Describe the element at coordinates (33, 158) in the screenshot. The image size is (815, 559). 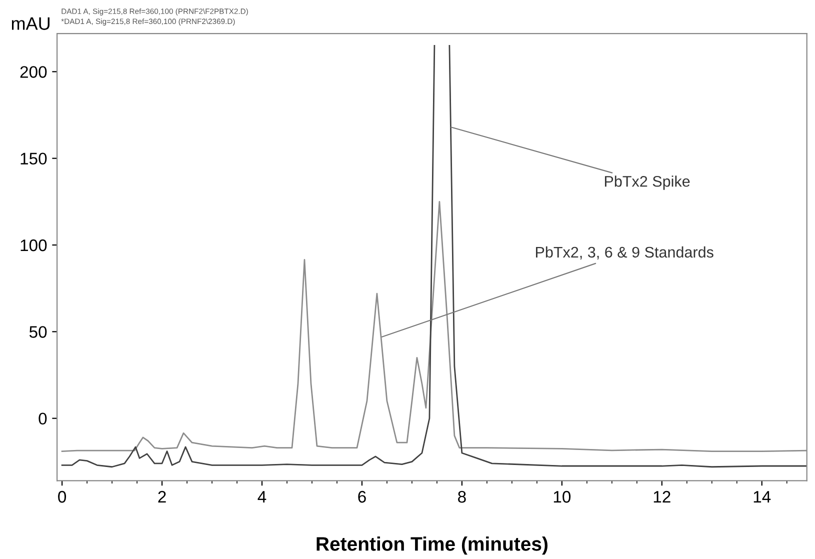
I see `y-tick-label: 150` at that location.